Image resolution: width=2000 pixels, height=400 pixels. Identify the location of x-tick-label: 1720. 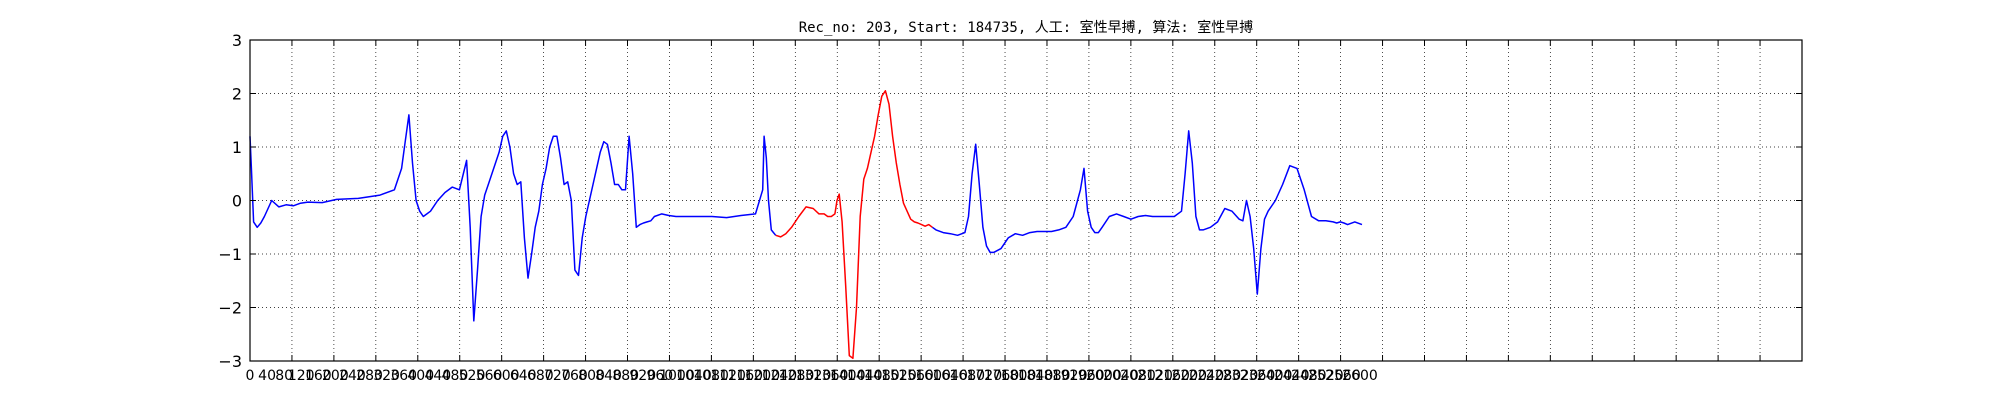
(984, 376).